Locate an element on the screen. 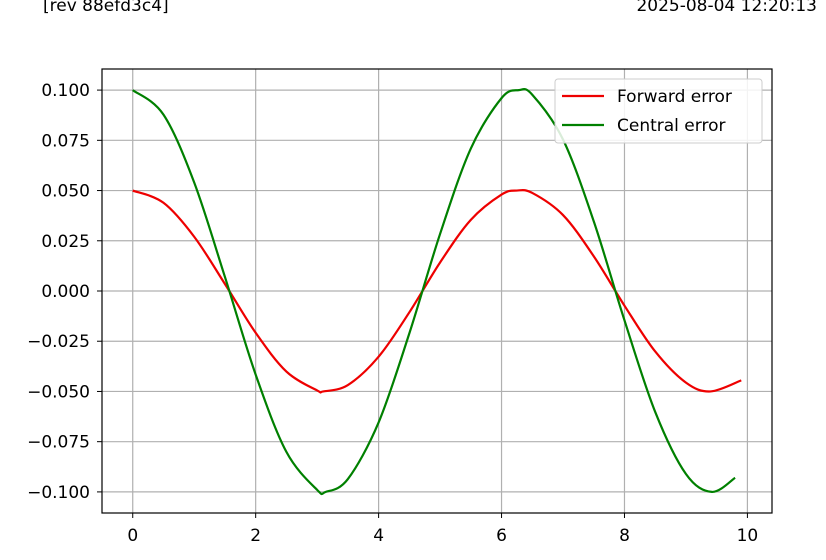  y-tick-label: −0.100 is located at coordinates (58, 493).